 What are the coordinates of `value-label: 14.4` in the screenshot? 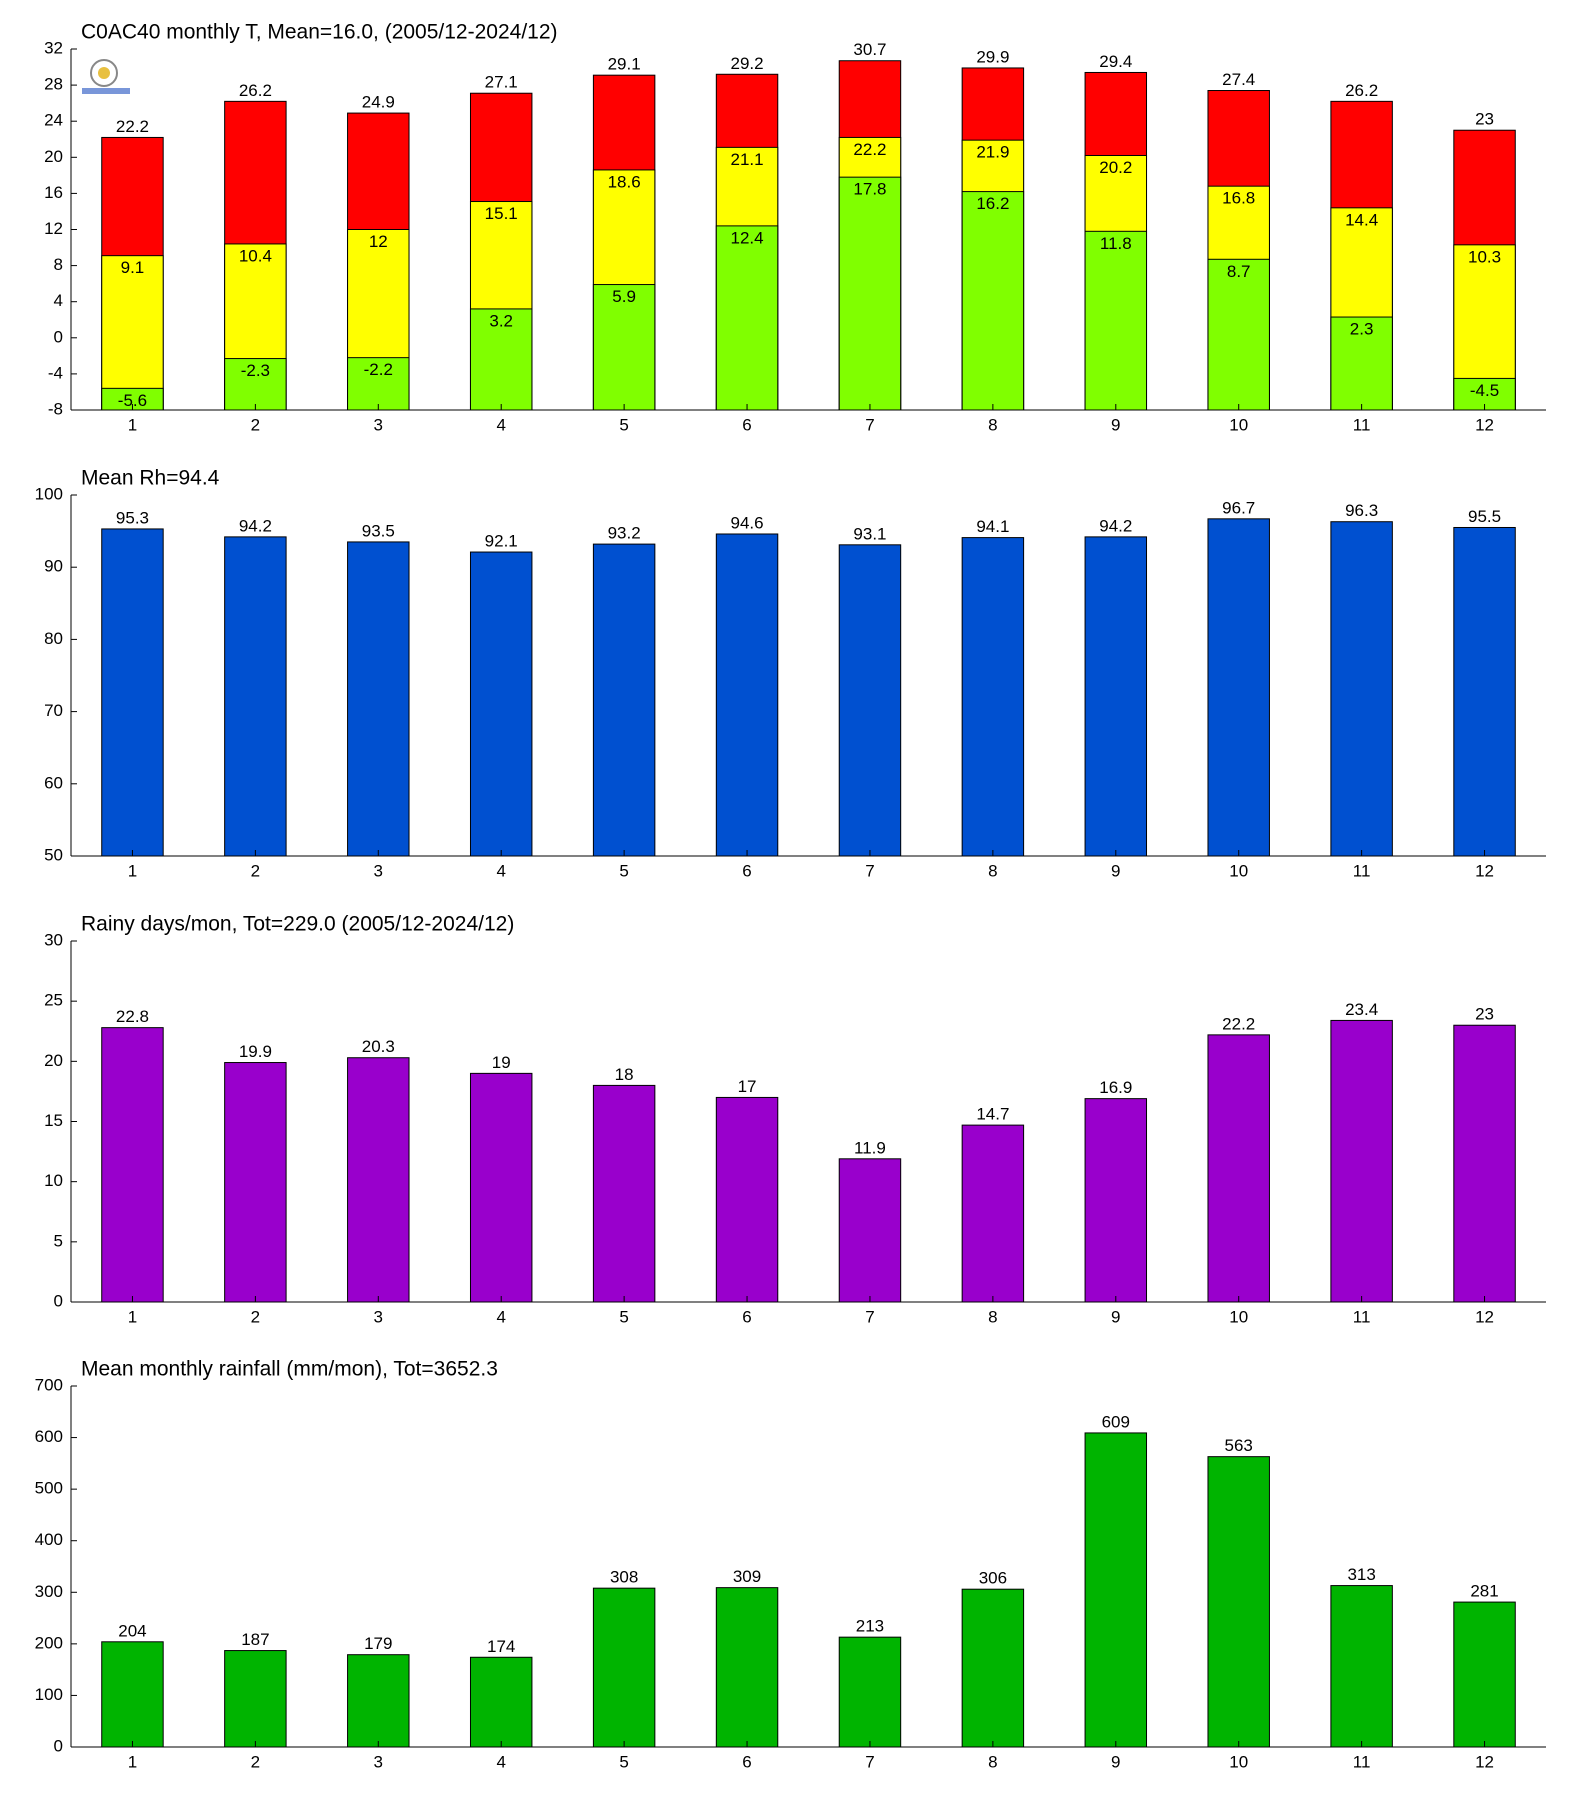 It's located at (1361, 219).